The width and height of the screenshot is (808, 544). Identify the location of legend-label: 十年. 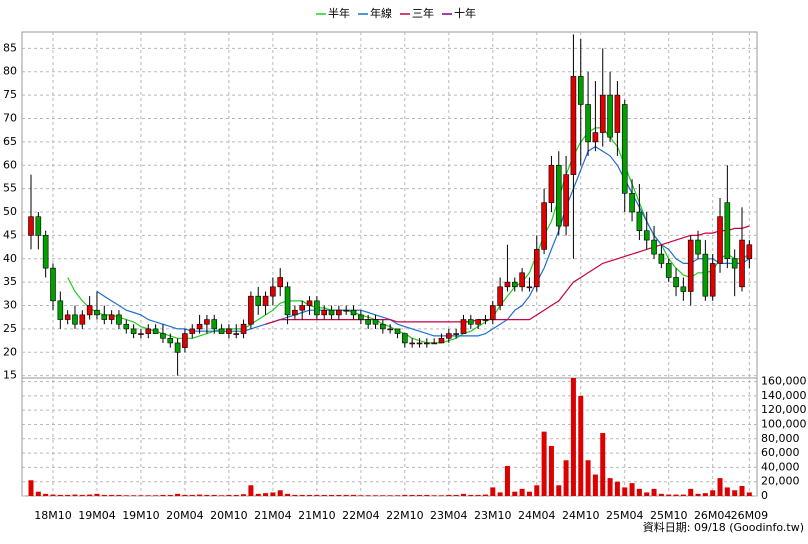
(465, 13).